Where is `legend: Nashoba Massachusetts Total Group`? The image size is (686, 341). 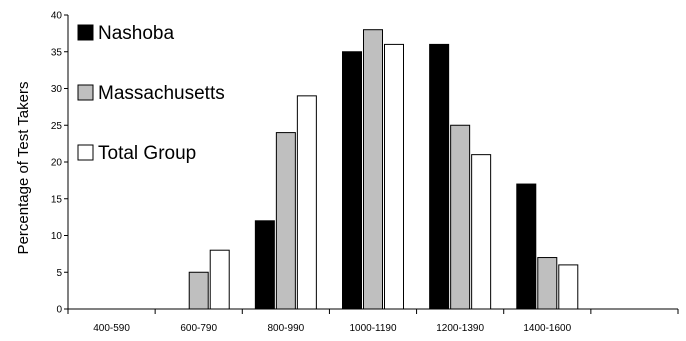 legend: Nashoba Massachusetts Total Group is located at coordinates (151, 93).